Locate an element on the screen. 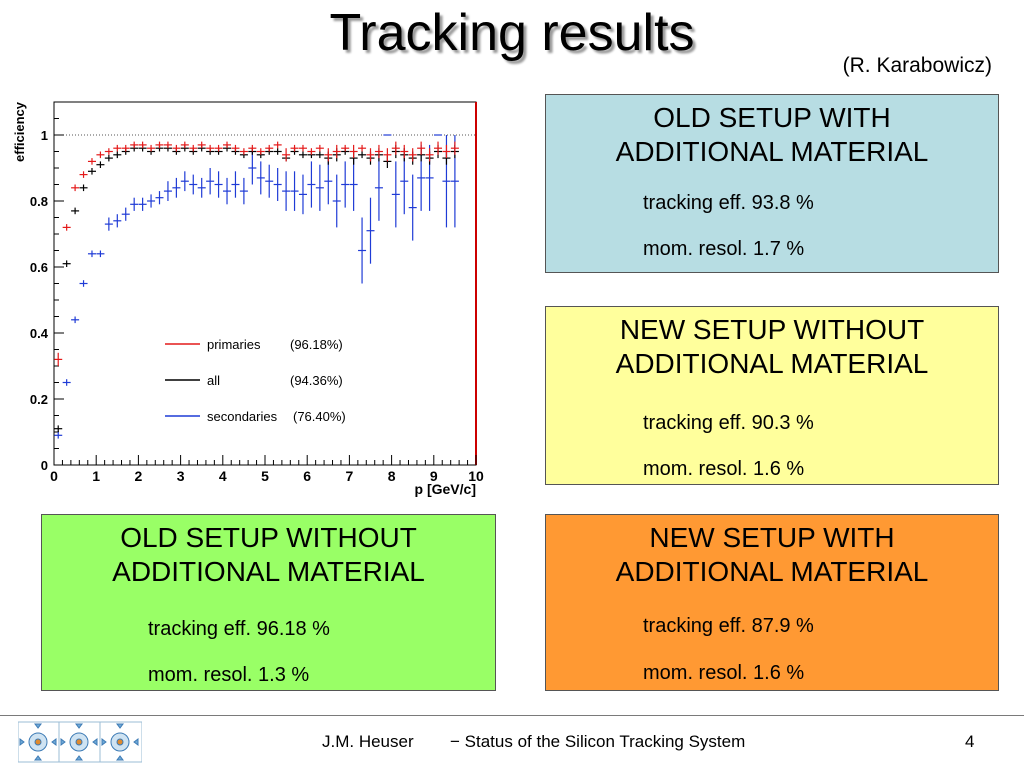 Image resolution: width=1024 pixels, height=768 pixels. y-tick-label: 0.8 is located at coordinates (39, 201).